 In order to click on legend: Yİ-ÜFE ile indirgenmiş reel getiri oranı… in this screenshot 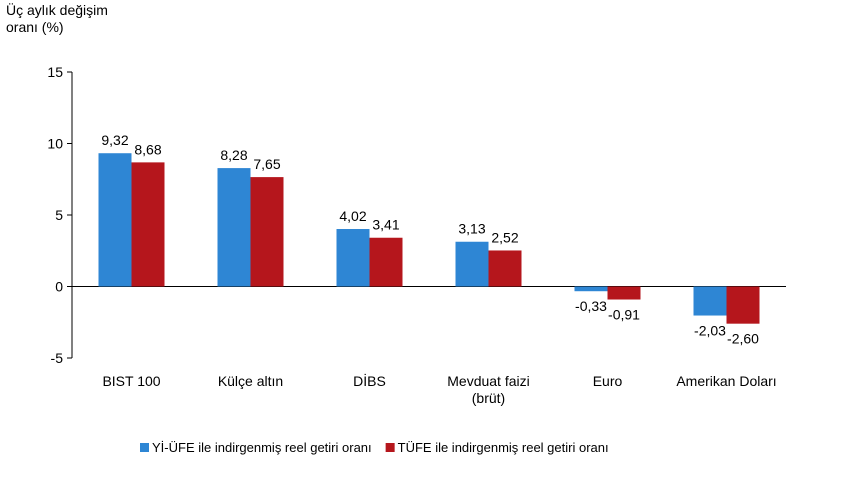, I will do `click(374, 447)`.